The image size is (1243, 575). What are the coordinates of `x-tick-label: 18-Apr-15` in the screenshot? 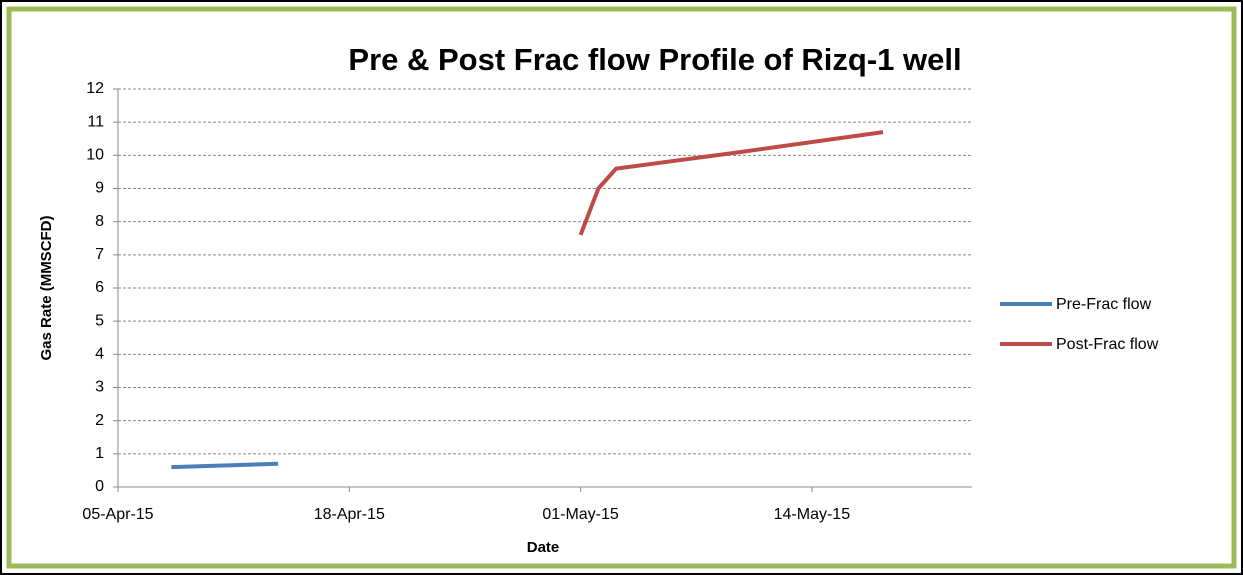 It's located at (349, 514).